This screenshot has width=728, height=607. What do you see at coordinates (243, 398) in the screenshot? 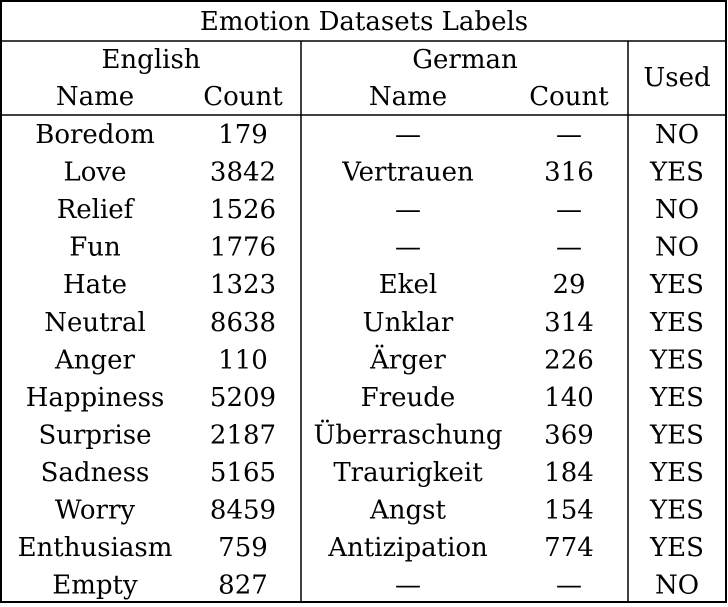
I see `row-en-count: 5209` at bounding box center [243, 398].